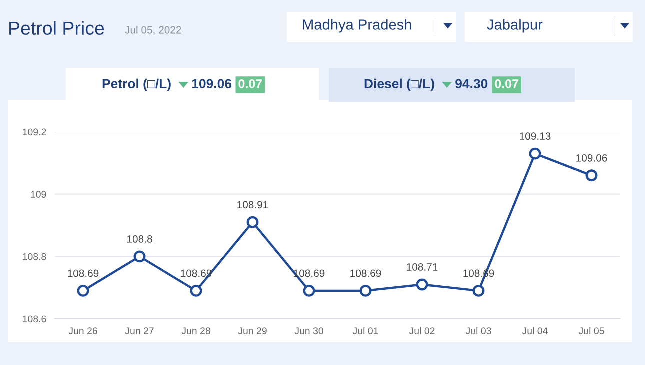 The height and width of the screenshot is (365, 645). Describe the element at coordinates (591, 330) in the screenshot. I see `x-tick-label: Jul 05` at that location.